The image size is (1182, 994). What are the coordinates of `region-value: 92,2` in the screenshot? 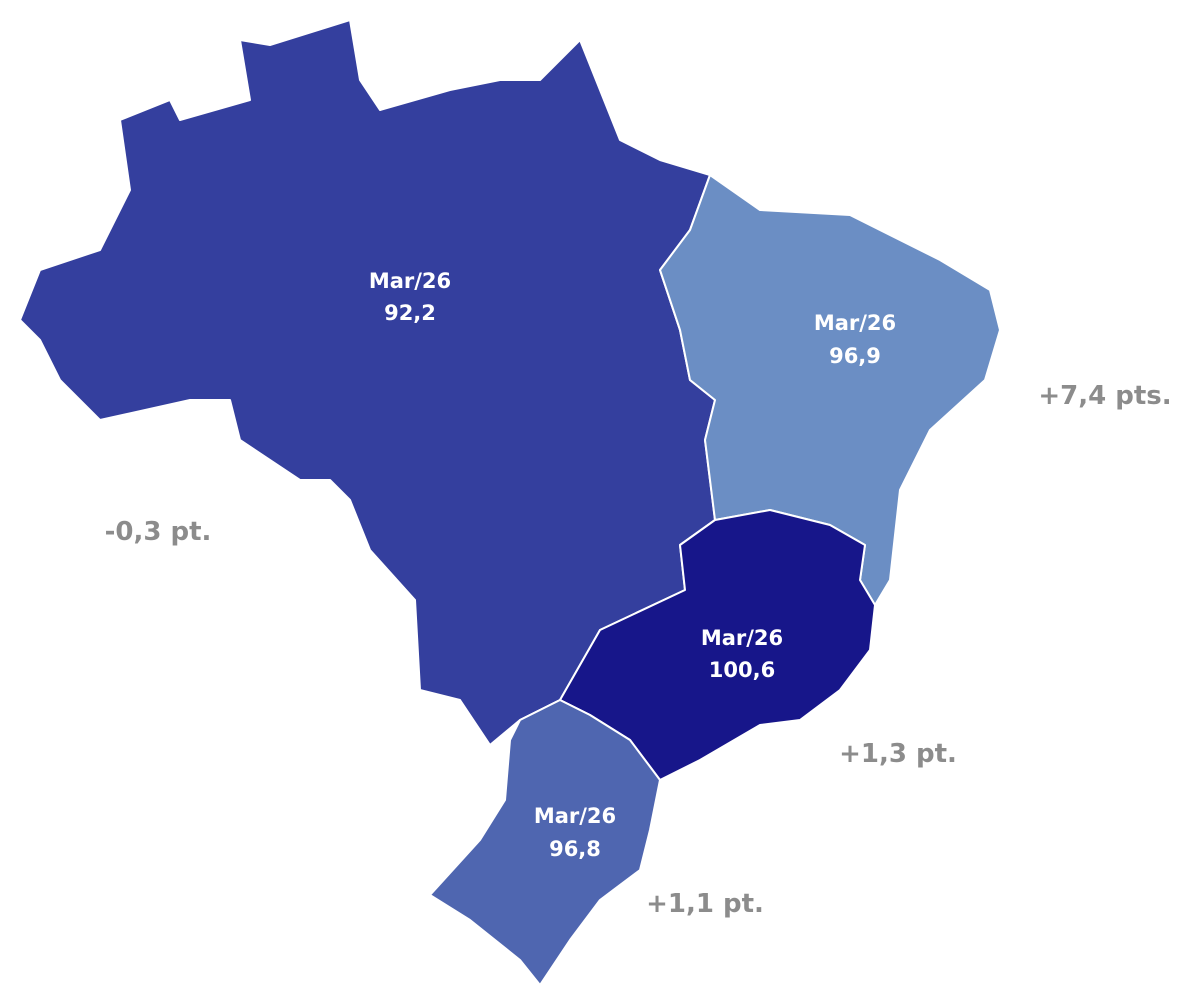 It's located at (410, 313).